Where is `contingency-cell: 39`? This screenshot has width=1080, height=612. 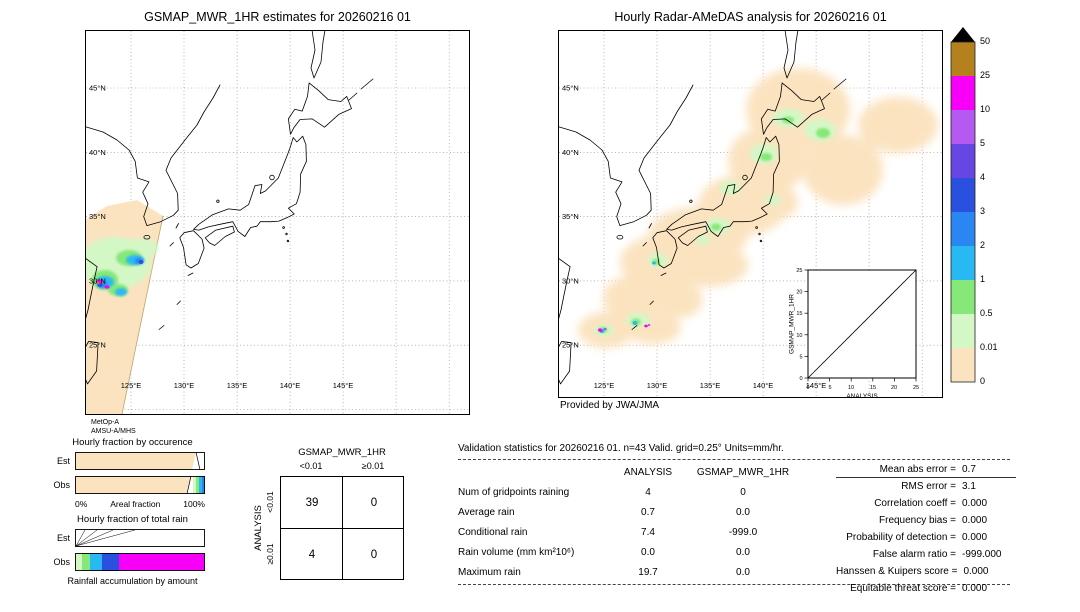 contingency-cell: 39 is located at coordinates (312, 503).